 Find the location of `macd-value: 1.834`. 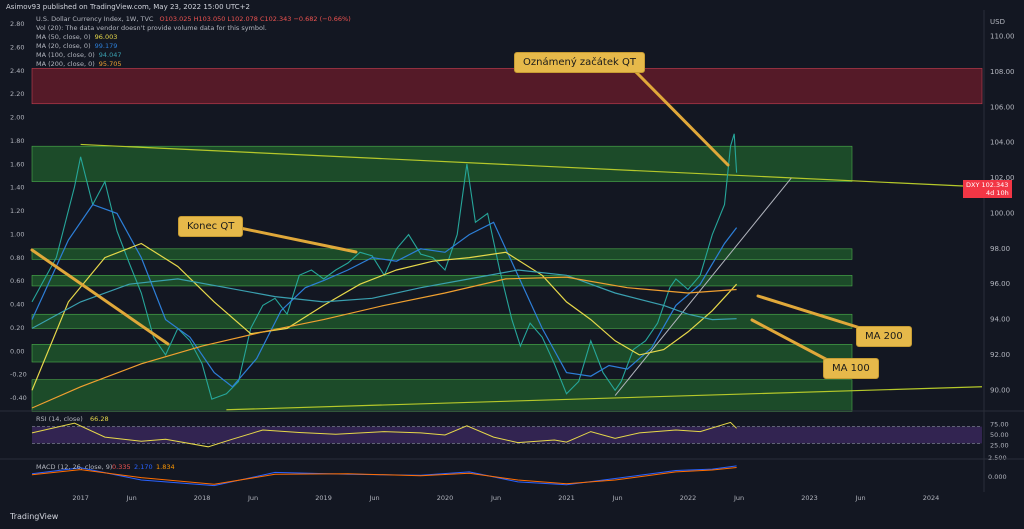

macd-value: 1.834 is located at coordinates (165, 467).